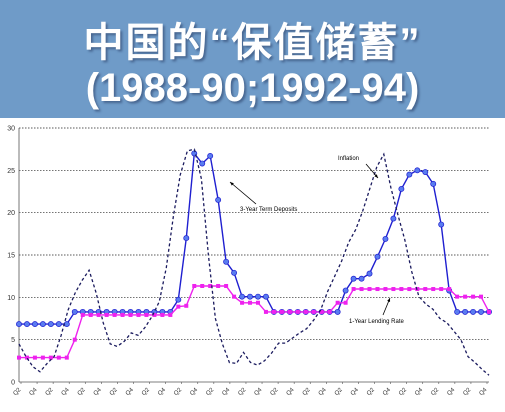  What do you see at coordinates (13, 383) in the screenshot?
I see `y-tick-label: 0` at bounding box center [13, 383].